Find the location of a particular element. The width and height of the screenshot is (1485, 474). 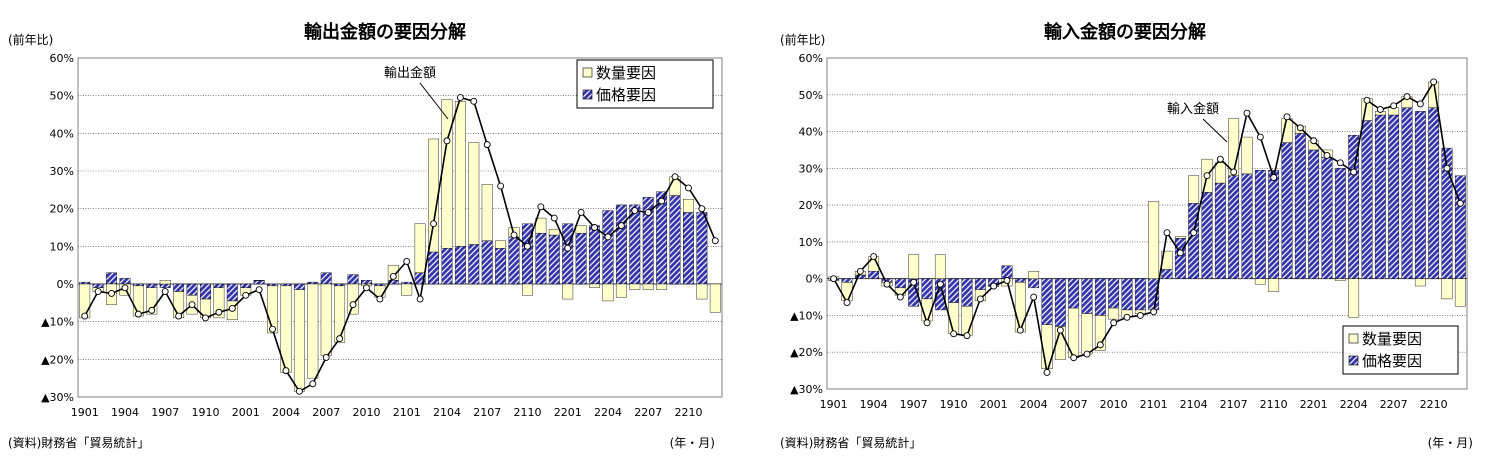

x-tick-label: 1910 is located at coordinates (954, 404).